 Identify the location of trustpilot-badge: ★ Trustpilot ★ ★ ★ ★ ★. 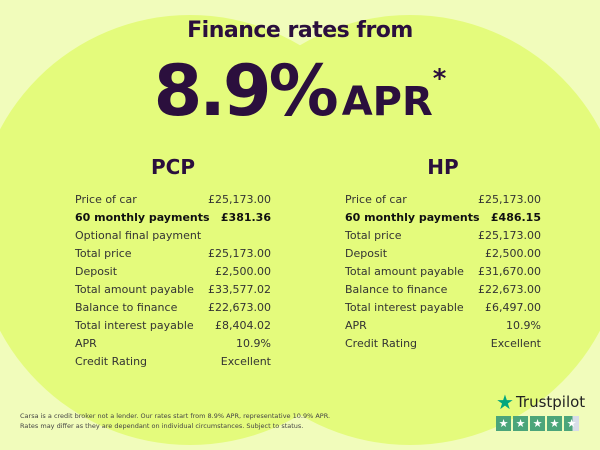
(540, 410).